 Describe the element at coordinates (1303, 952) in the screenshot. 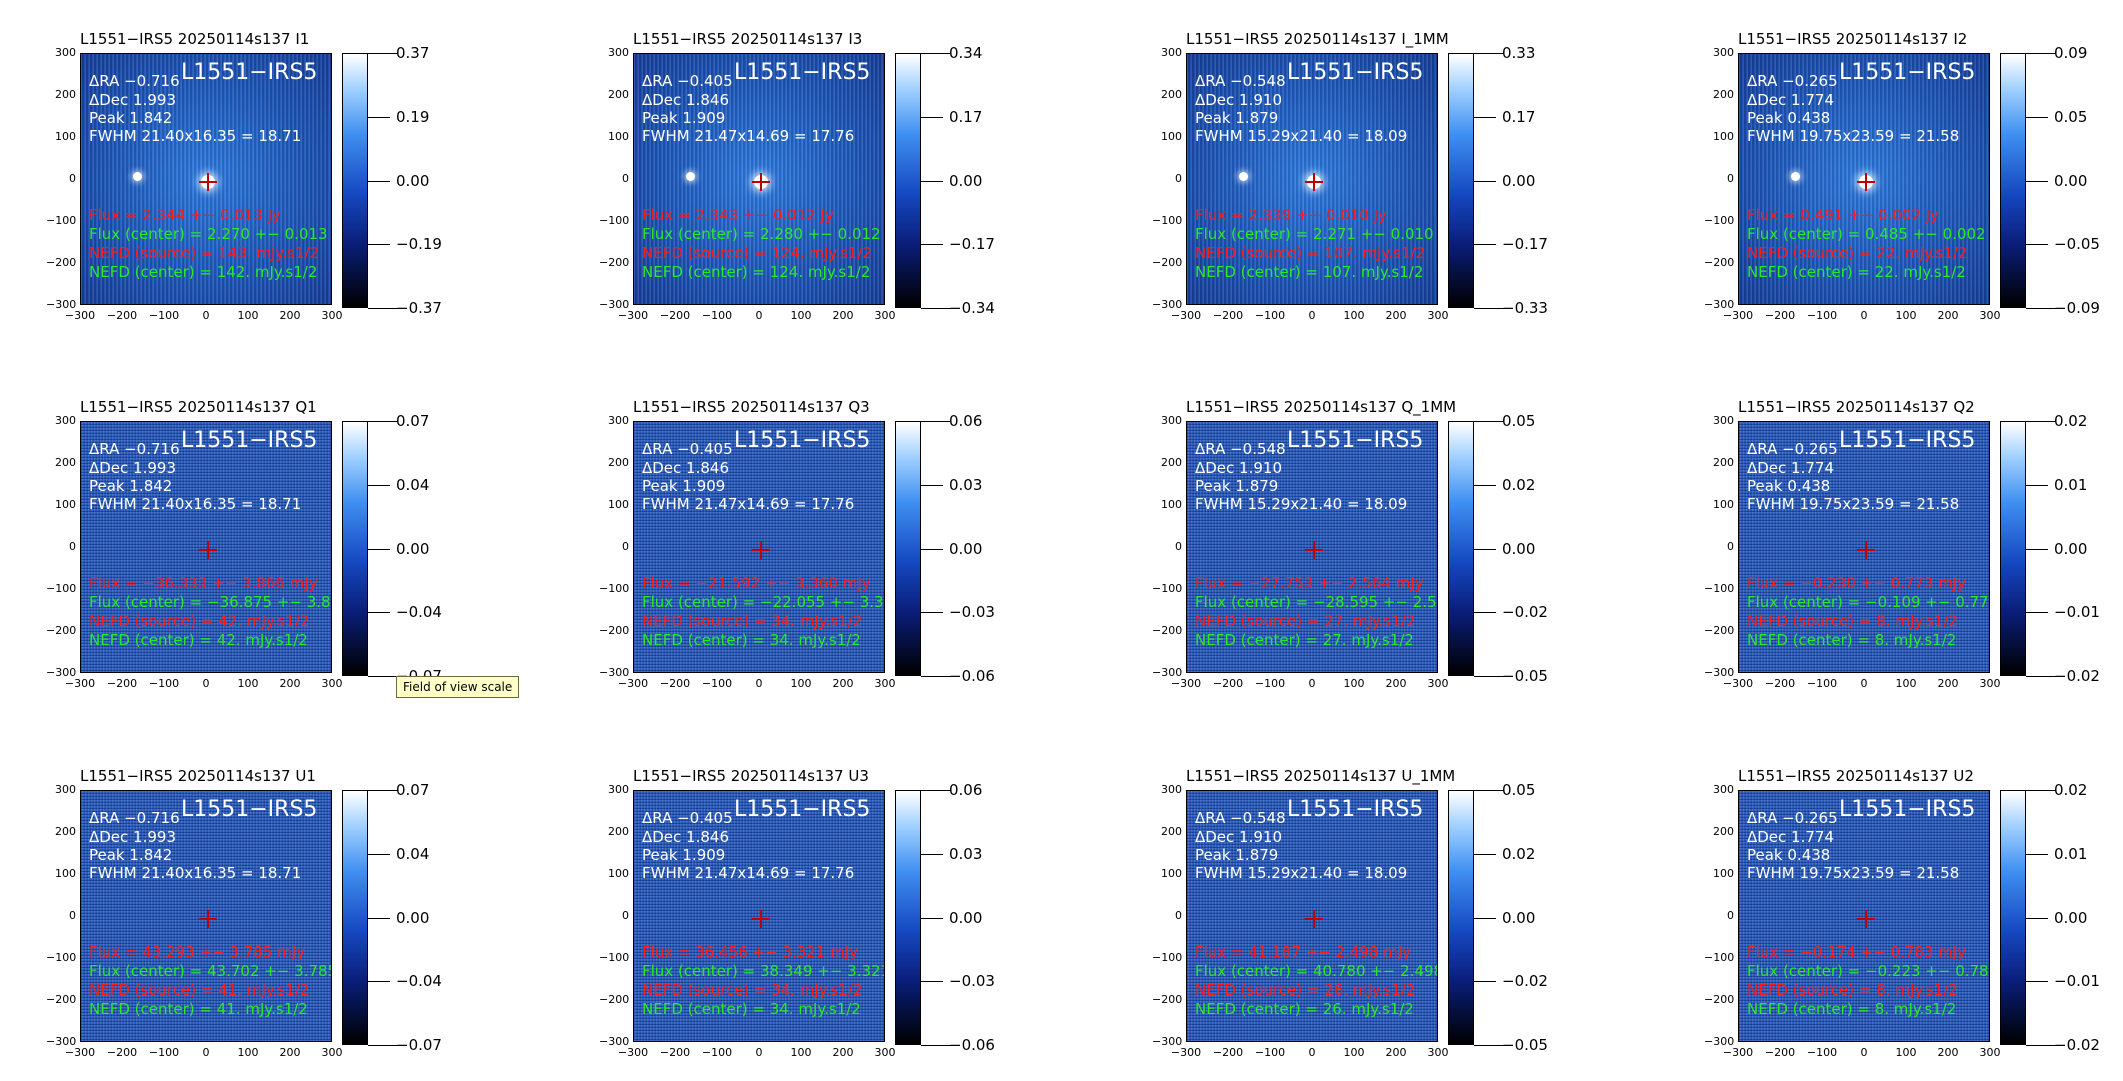

I see `flux-line: Flux = 41.187 +− 2.498 mJy` at that location.